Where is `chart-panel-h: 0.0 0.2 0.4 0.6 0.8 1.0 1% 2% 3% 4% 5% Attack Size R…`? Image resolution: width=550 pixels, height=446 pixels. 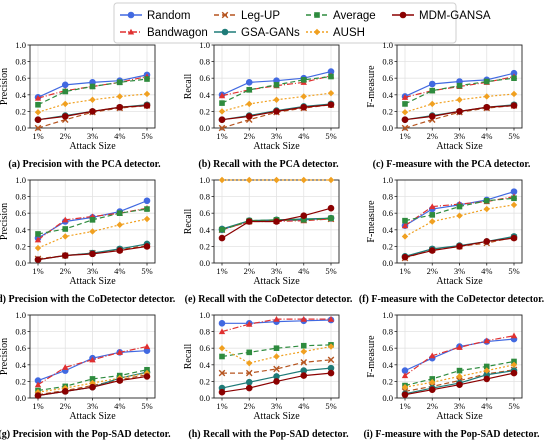
chart-panel-h: 0.0 0.2 0.4 0.6 0.8 1.0 1% 2% 3% 4% 5% Attack Size R… is located at coordinates (266, 375).